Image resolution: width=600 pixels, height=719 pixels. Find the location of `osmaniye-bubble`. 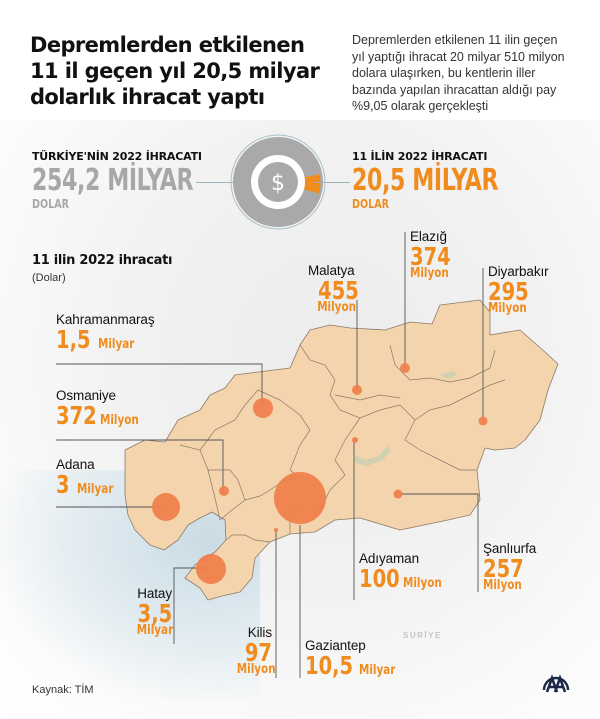

osmaniye-bubble is located at coordinates (224, 491).